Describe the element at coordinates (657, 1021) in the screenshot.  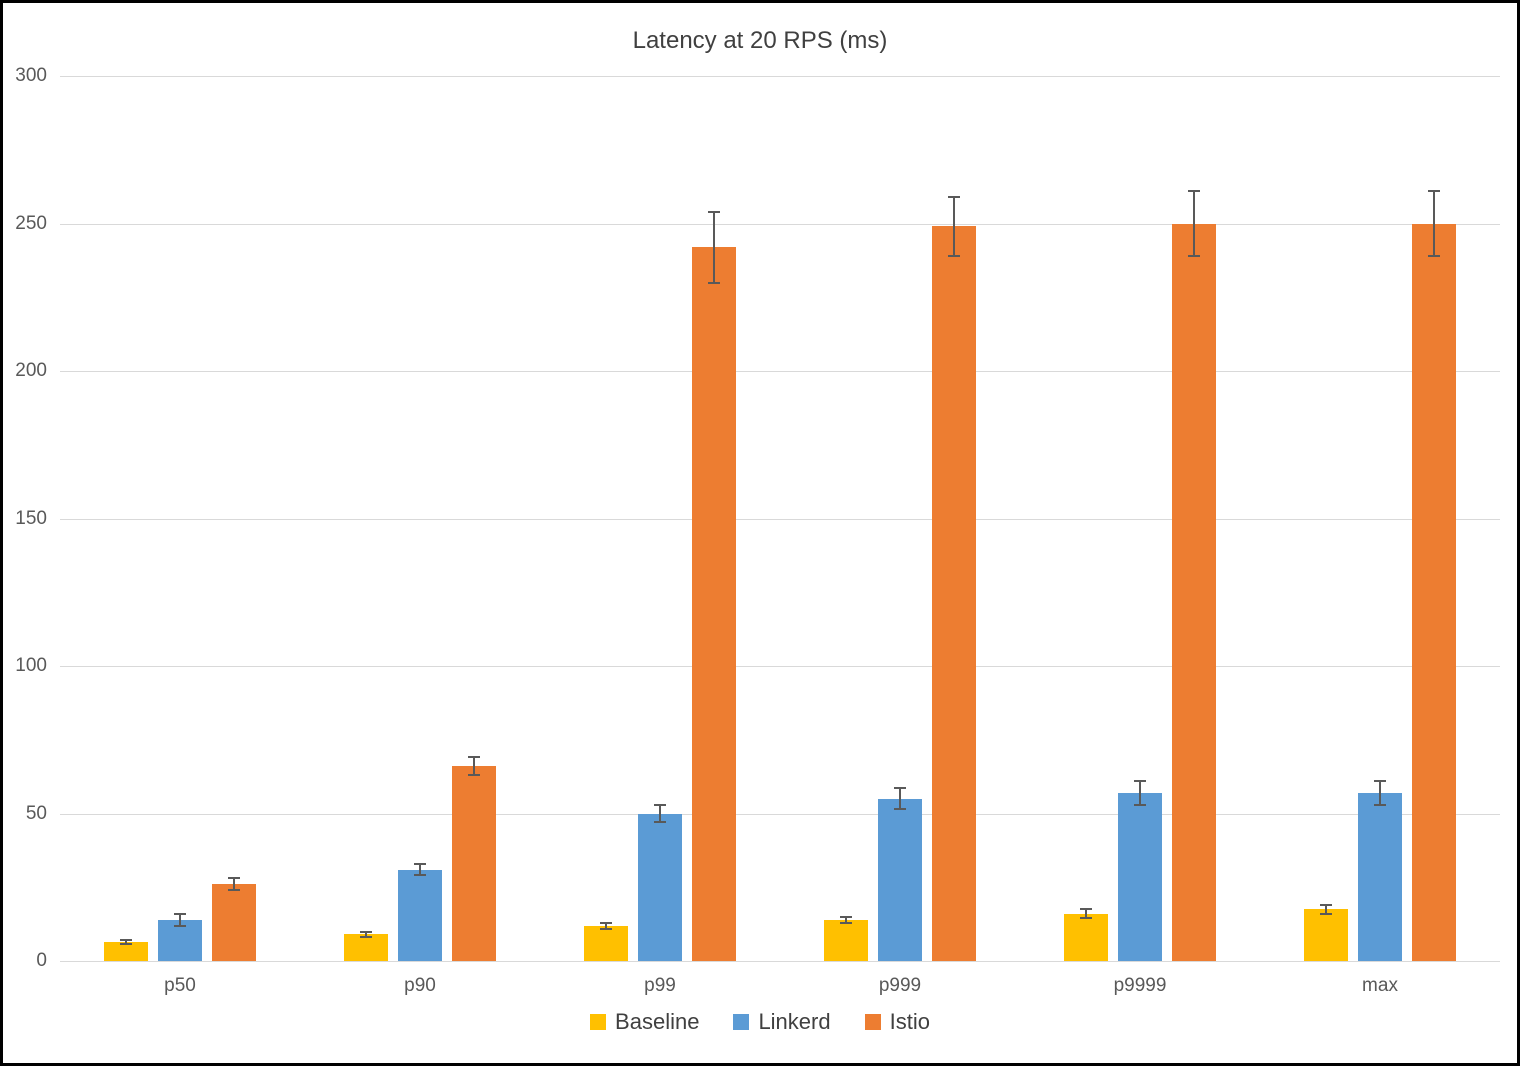
I see `legend-label: Baseline` at that location.